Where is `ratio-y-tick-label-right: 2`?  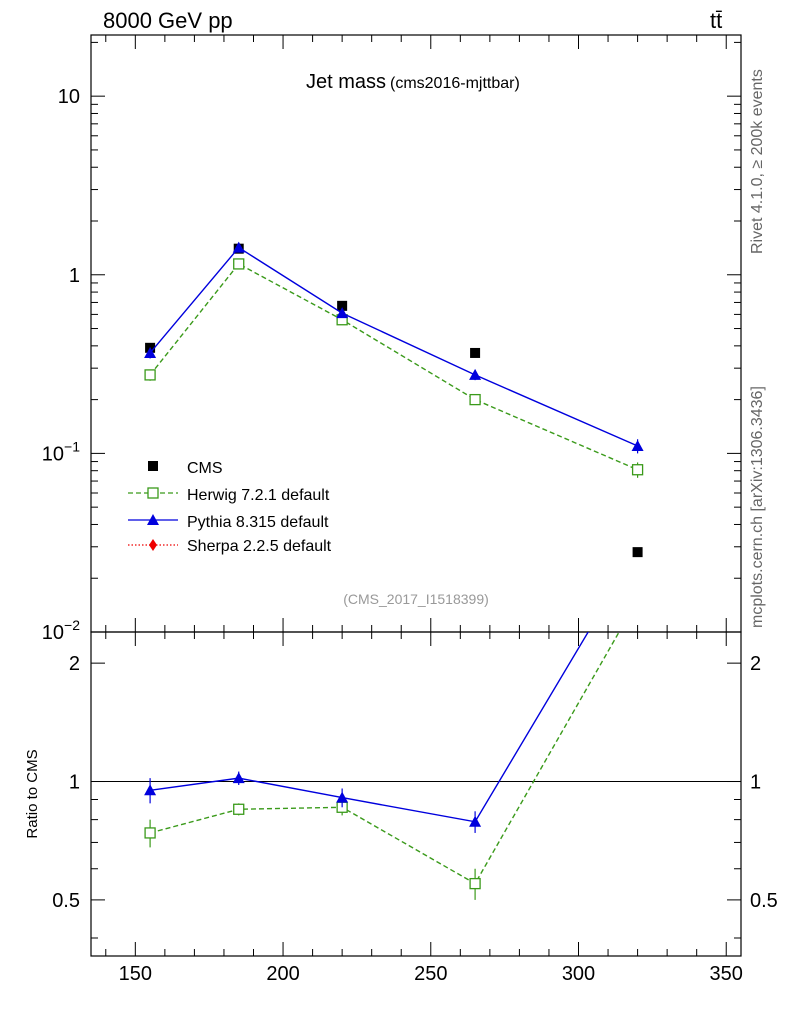
ratio-y-tick-label-right: 2 is located at coordinates (755, 664).